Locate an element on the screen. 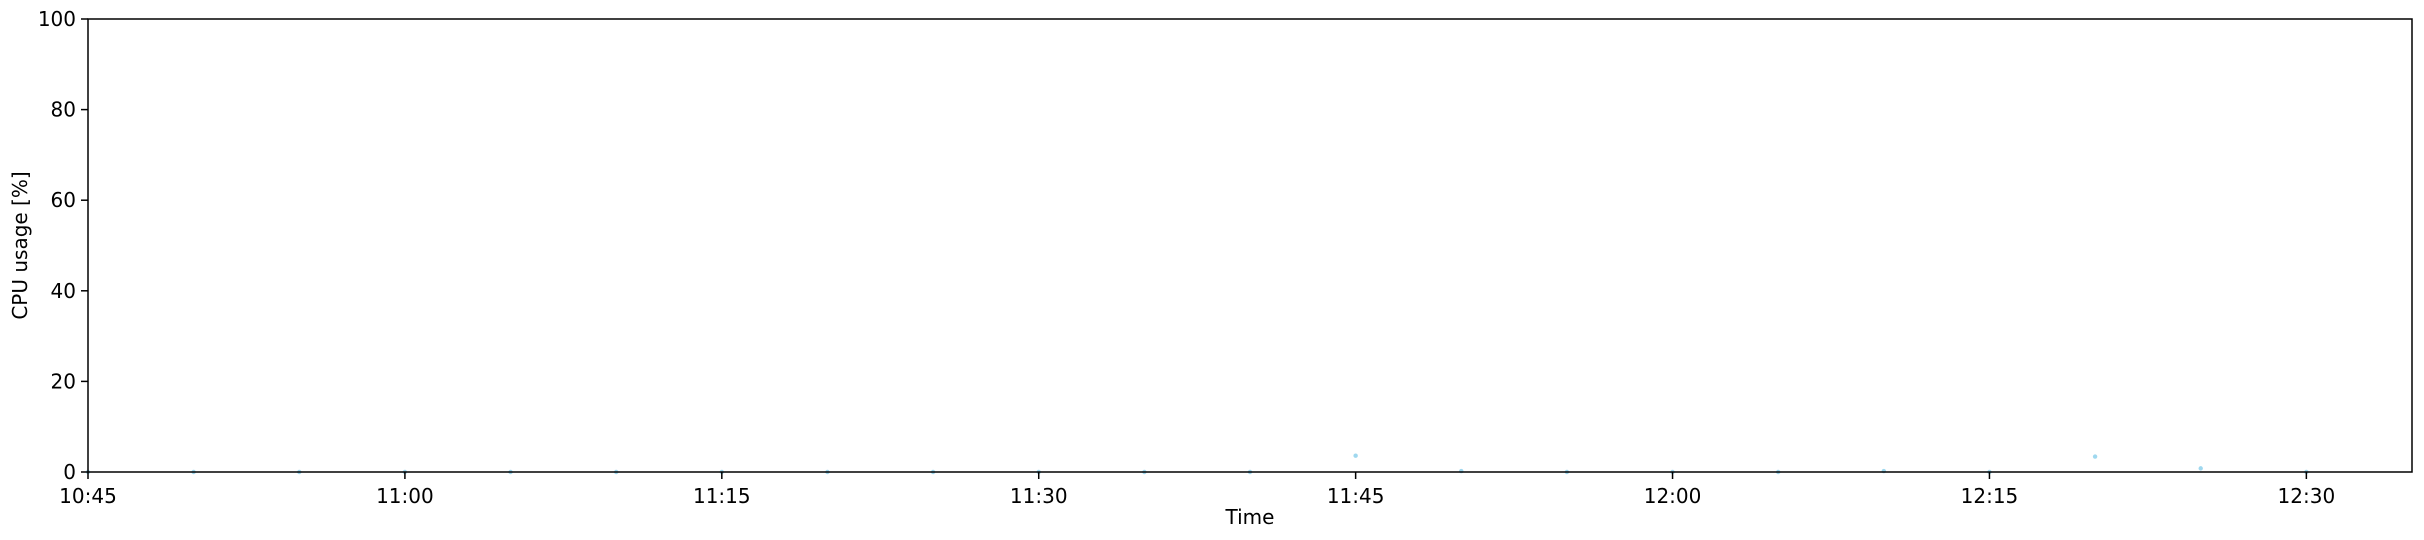 The height and width of the screenshot is (540, 2424). x-tick-label: 11:15 is located at coordinates (722, 496).